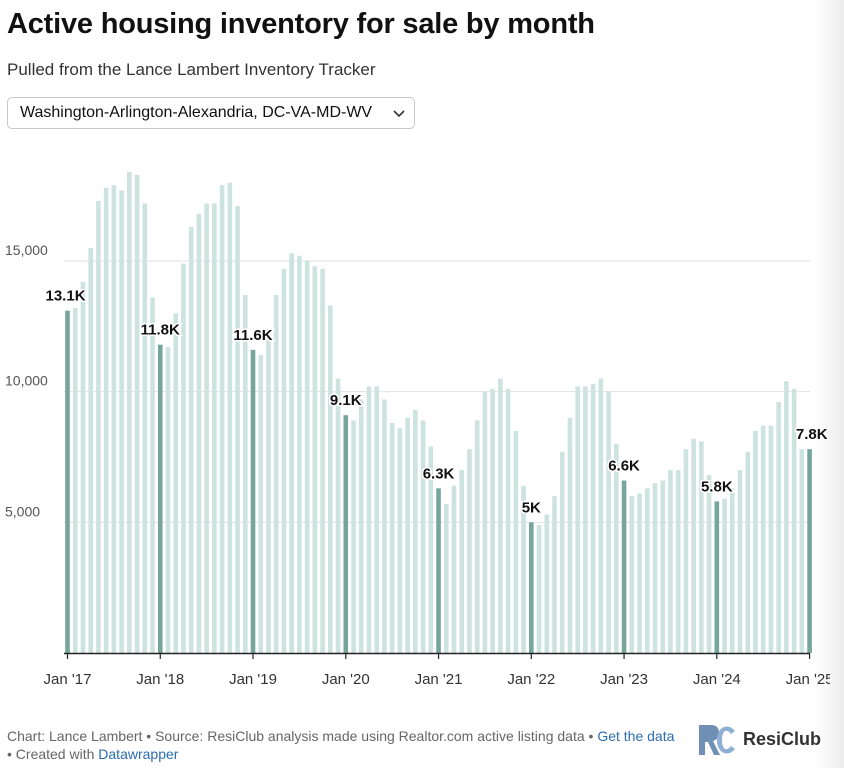 This screenshot has height=768, width=844. I want to click on resiclub-logo: ResiClub, so click(759, 739).